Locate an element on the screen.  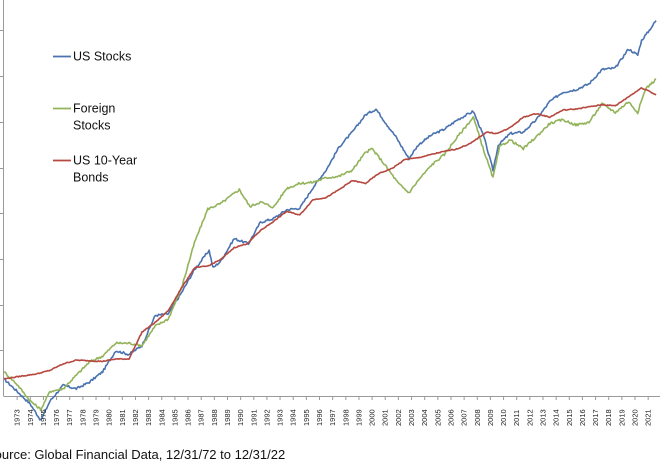
x-tick-label: 2011 is located at coordinates (516, 418).